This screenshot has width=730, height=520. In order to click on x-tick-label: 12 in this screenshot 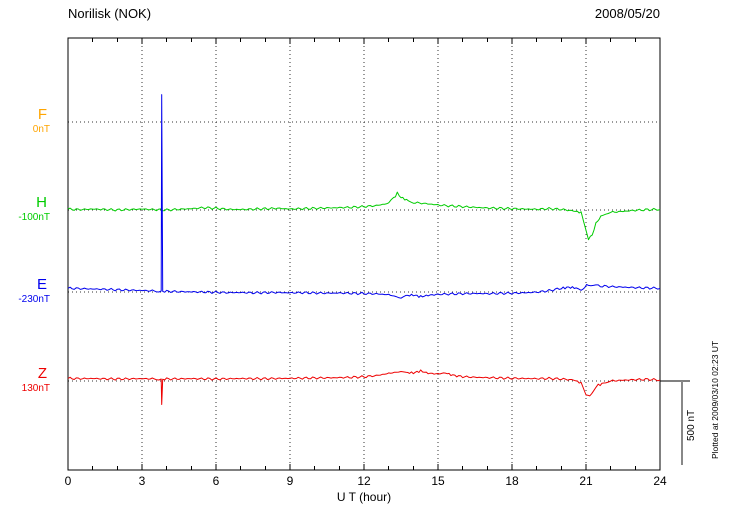, I will do `click(364, 481)`.